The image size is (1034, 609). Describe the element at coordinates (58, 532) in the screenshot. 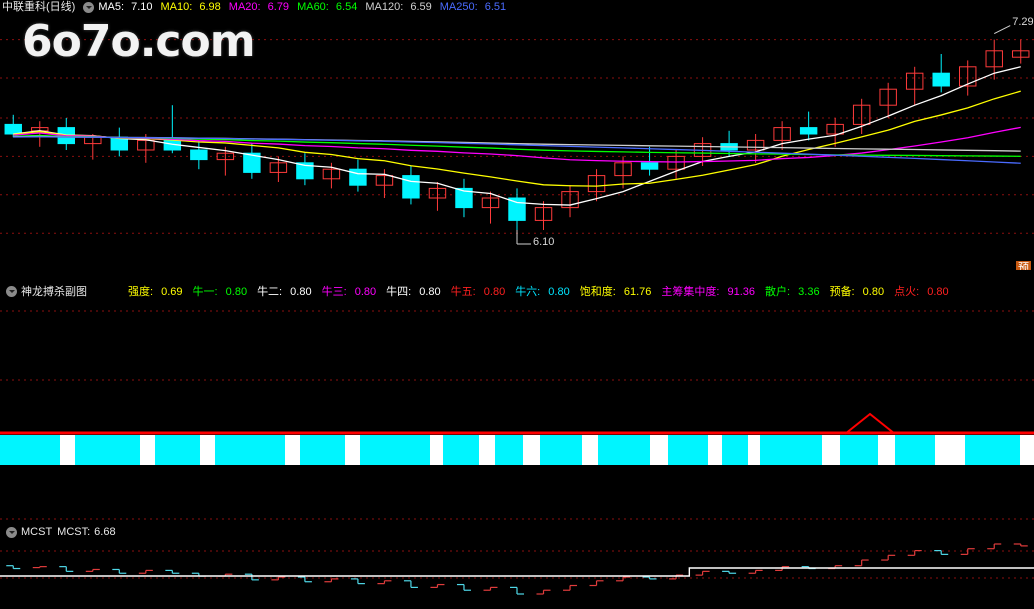

I see `mcst-panel-title: MCST MCST: 6.68` at that location.